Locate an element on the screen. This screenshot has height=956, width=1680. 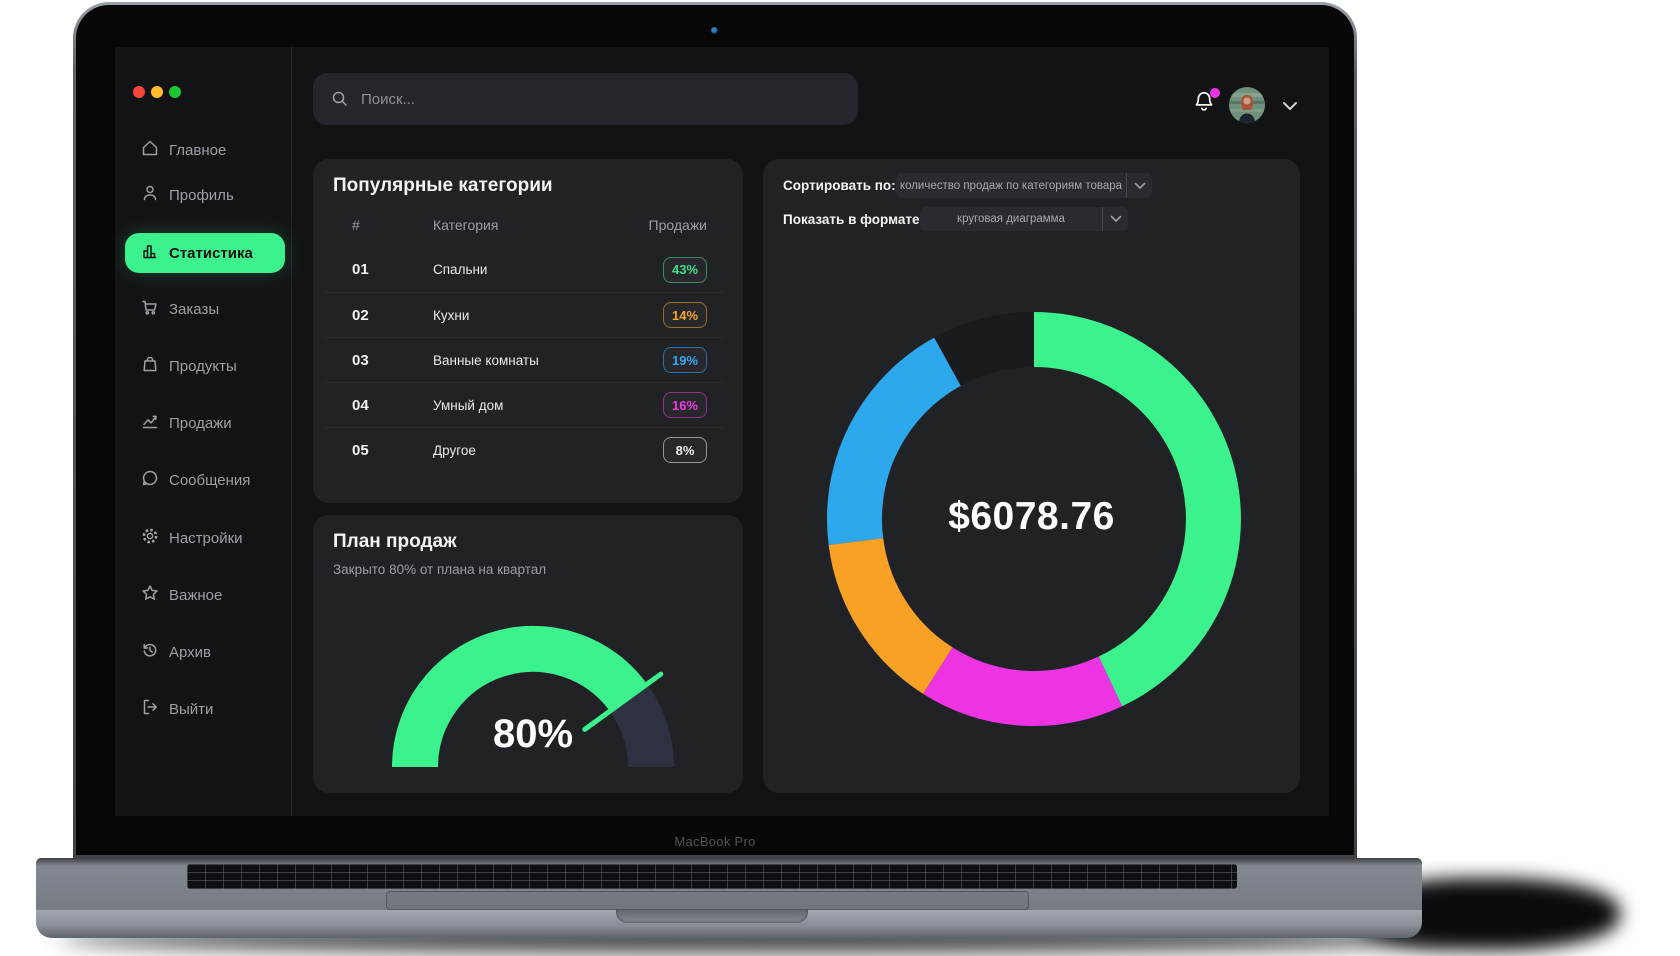
user-avatar is located at coordinates (1247, 105).